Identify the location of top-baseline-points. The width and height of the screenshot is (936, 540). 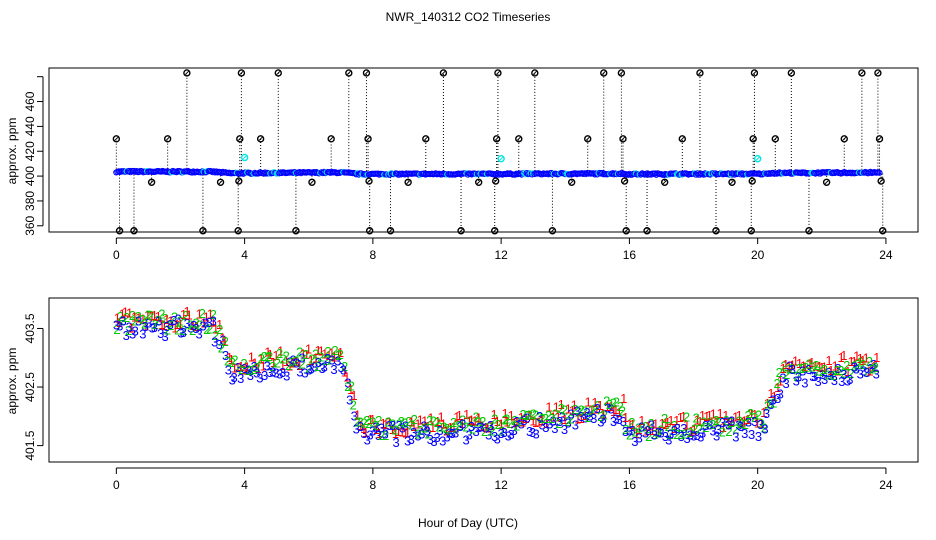
(498, 172).